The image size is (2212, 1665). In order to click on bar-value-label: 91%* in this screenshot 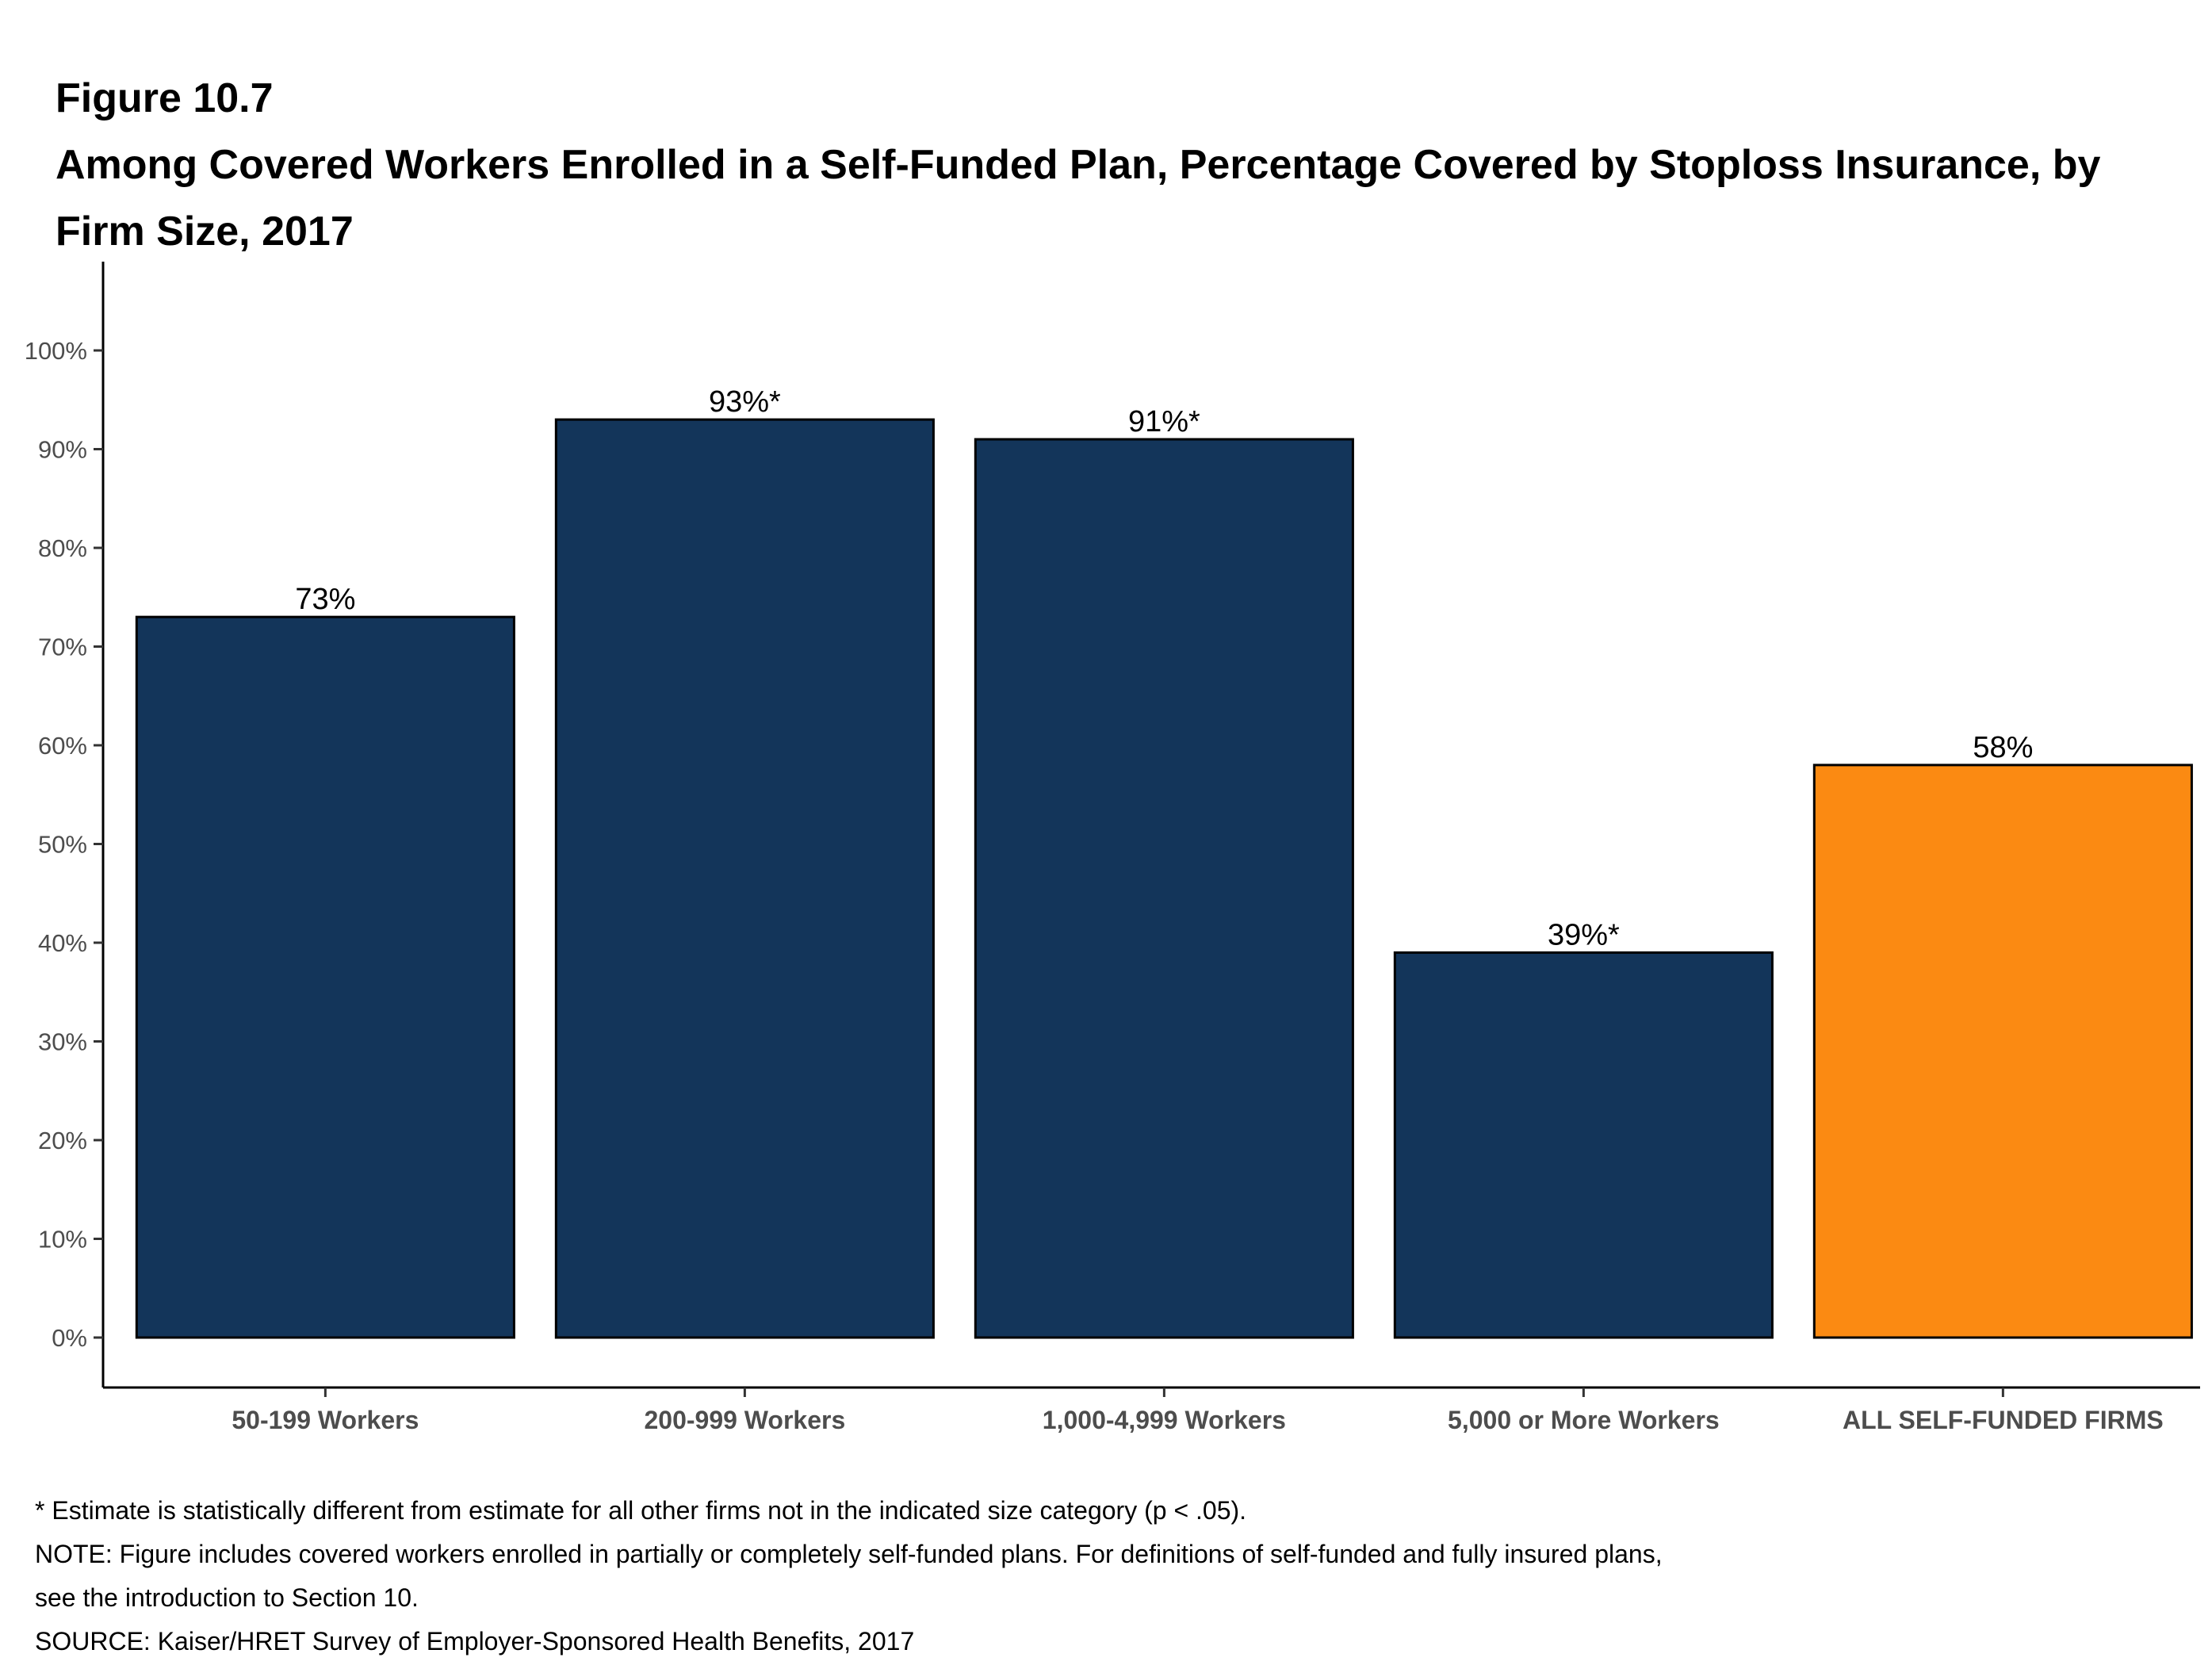, I will do `click(1164, 421)`.